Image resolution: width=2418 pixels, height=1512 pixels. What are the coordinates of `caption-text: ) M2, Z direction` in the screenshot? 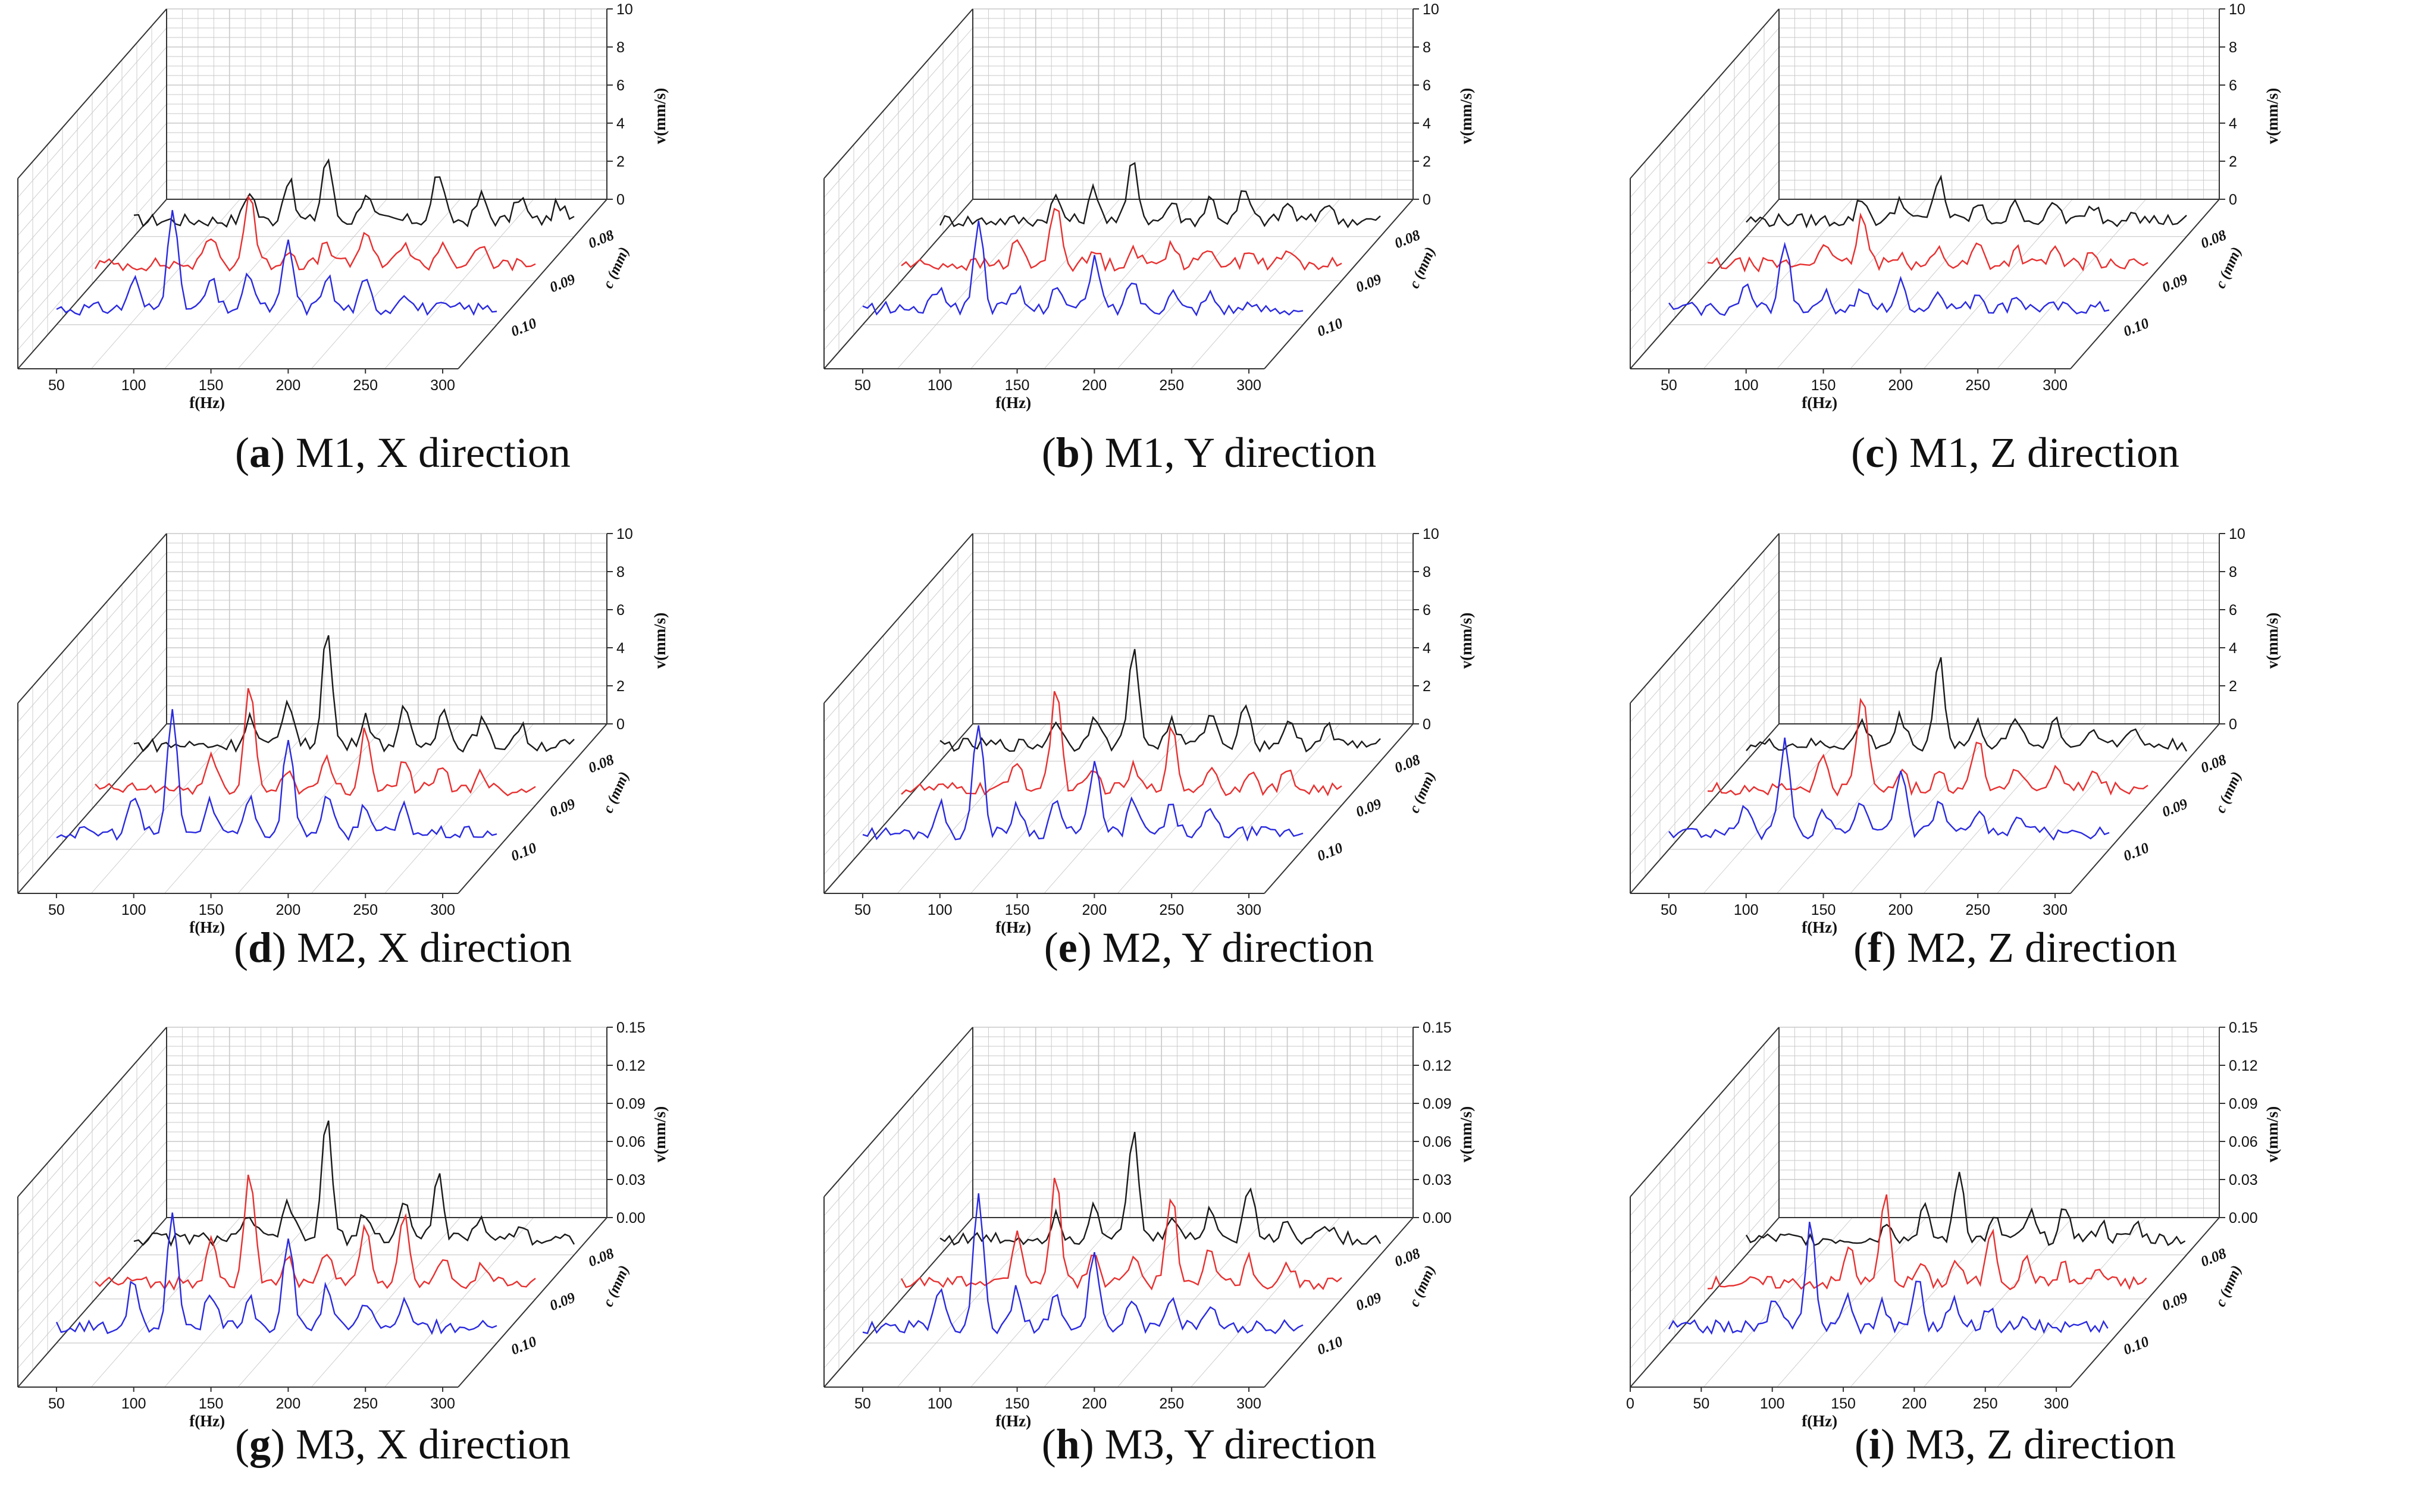 It's located at (2030, 948).